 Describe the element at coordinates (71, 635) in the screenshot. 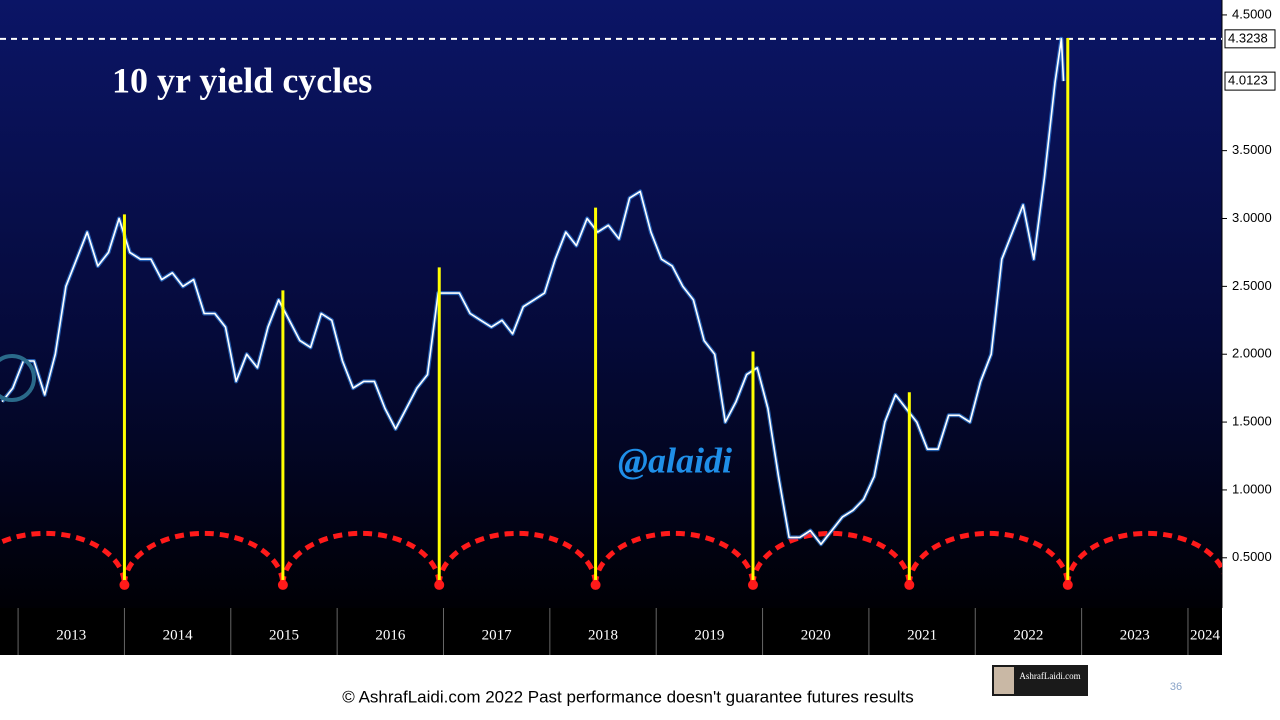

I see `x-tick-label: 2013` at that location.